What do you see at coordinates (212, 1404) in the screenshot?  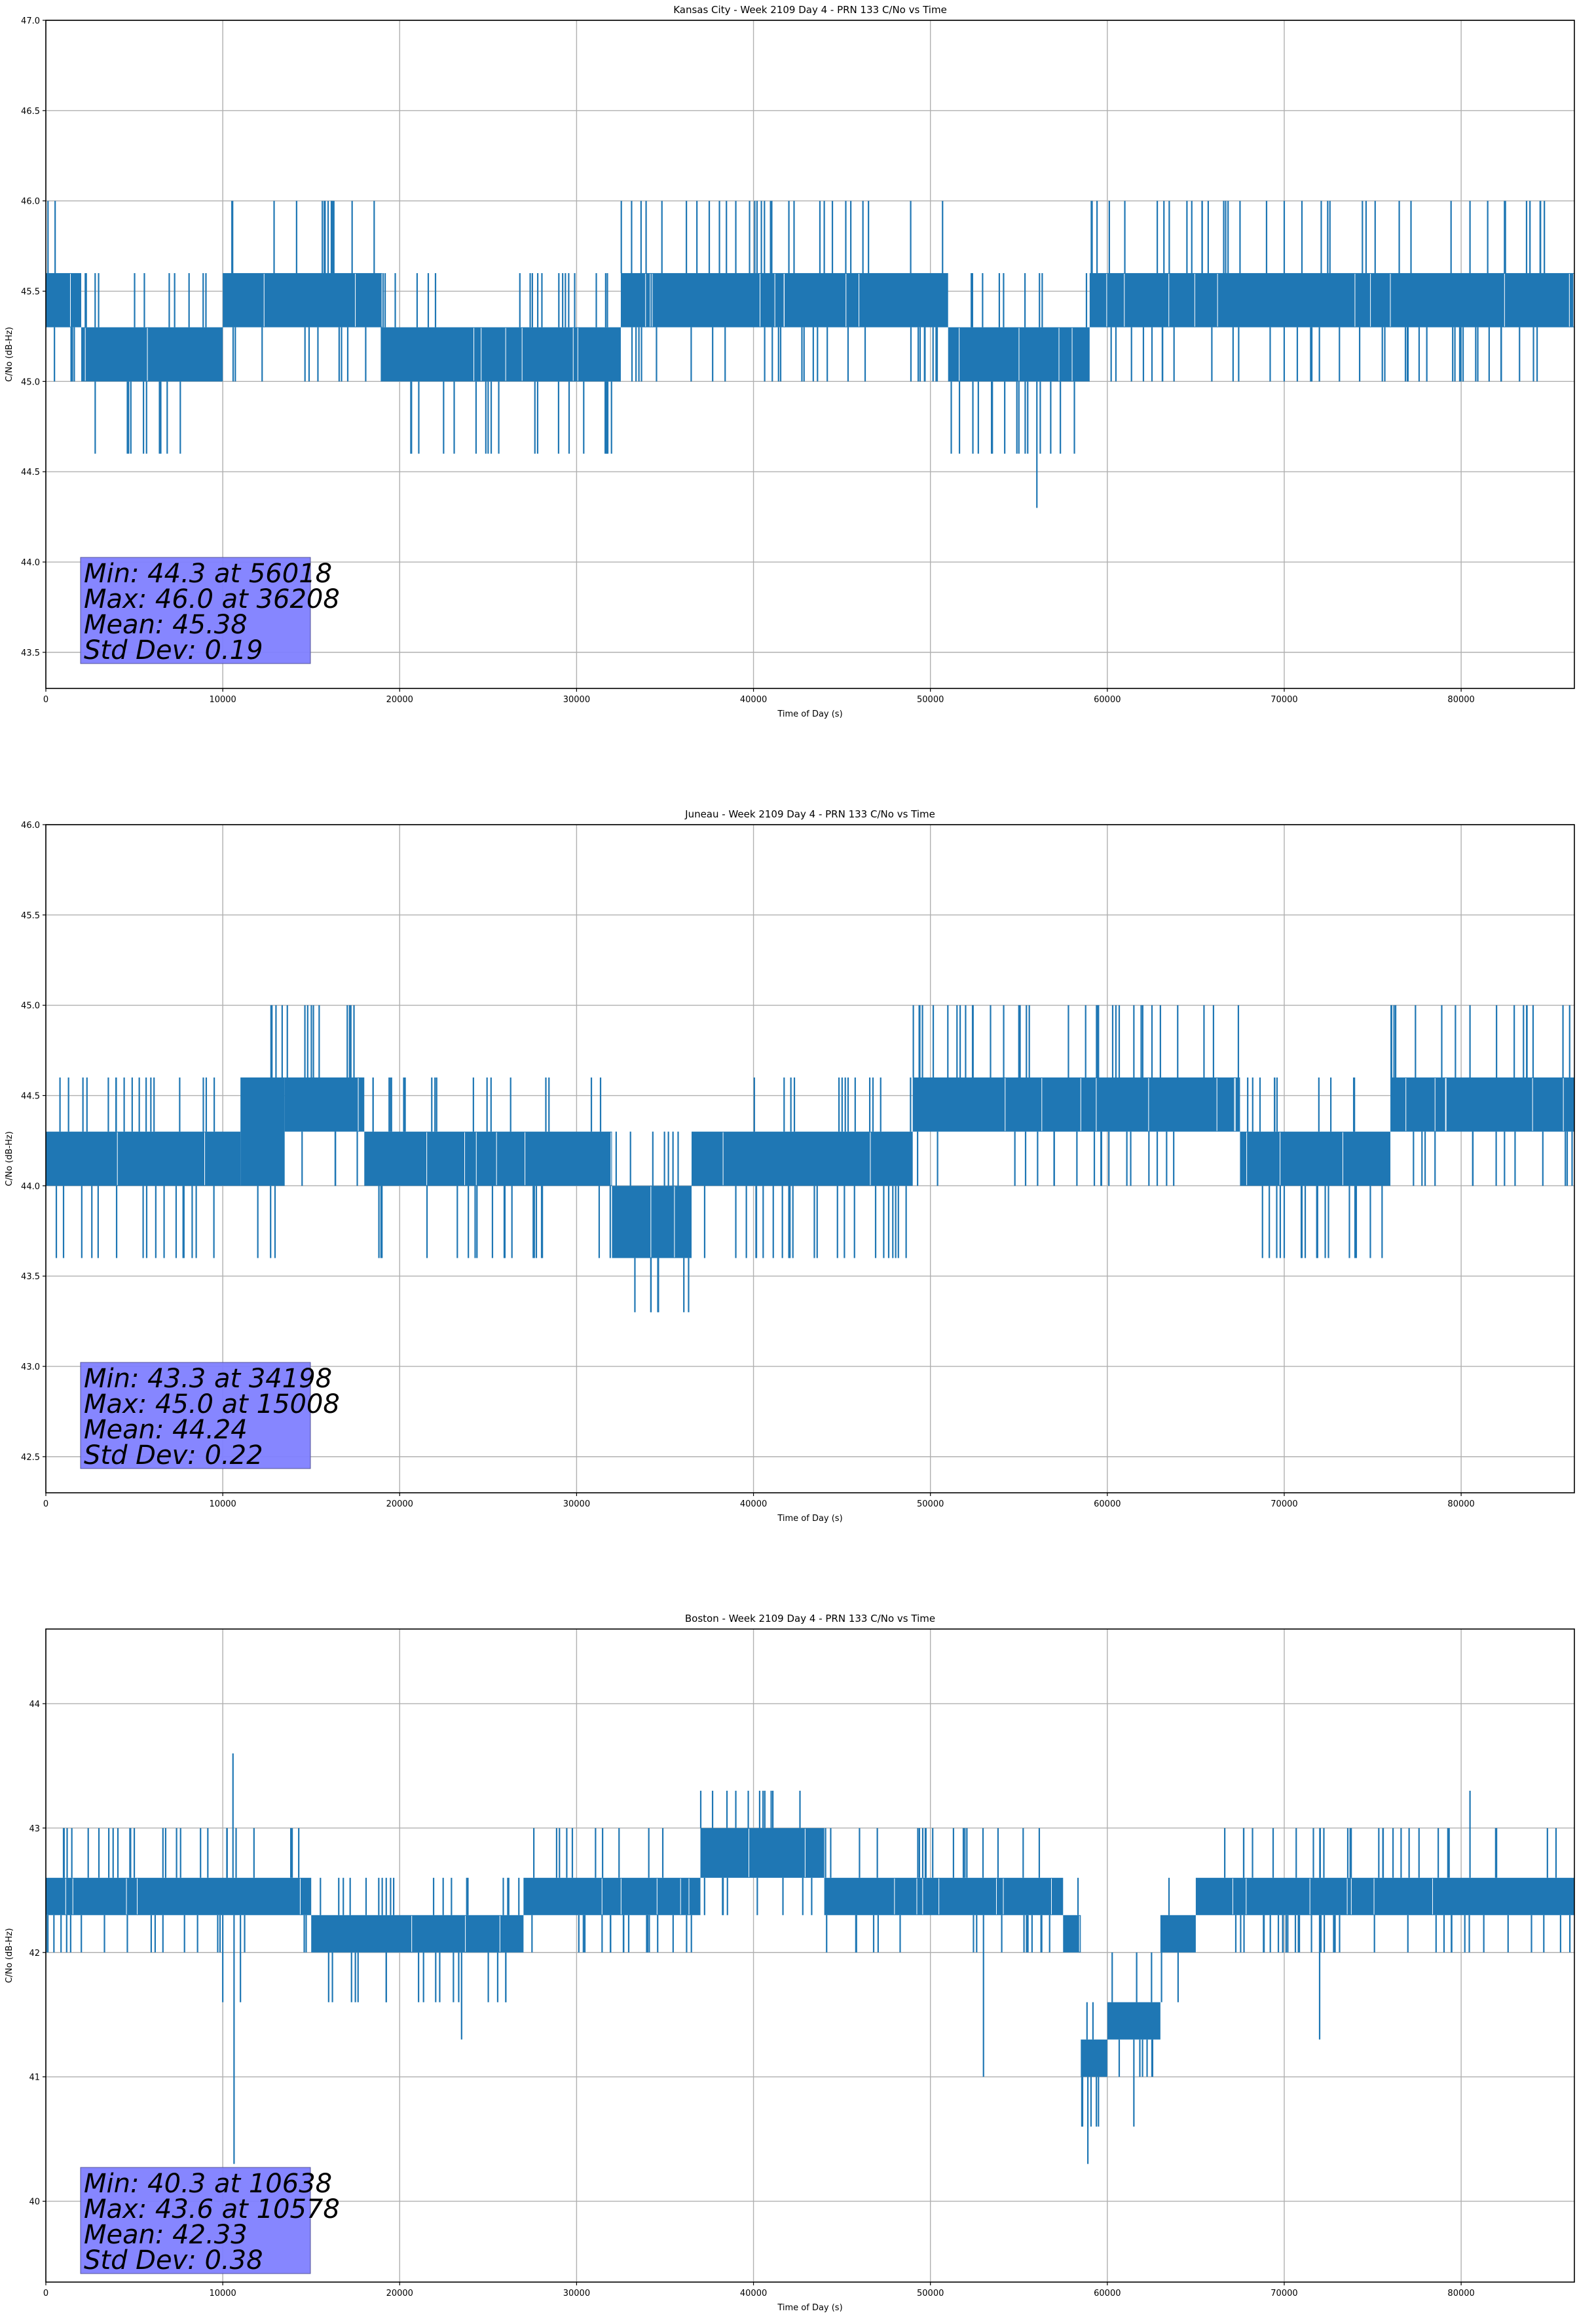 I see `stats-max: Max: 45.0 at 15008` at bounding box center [212, 1404].